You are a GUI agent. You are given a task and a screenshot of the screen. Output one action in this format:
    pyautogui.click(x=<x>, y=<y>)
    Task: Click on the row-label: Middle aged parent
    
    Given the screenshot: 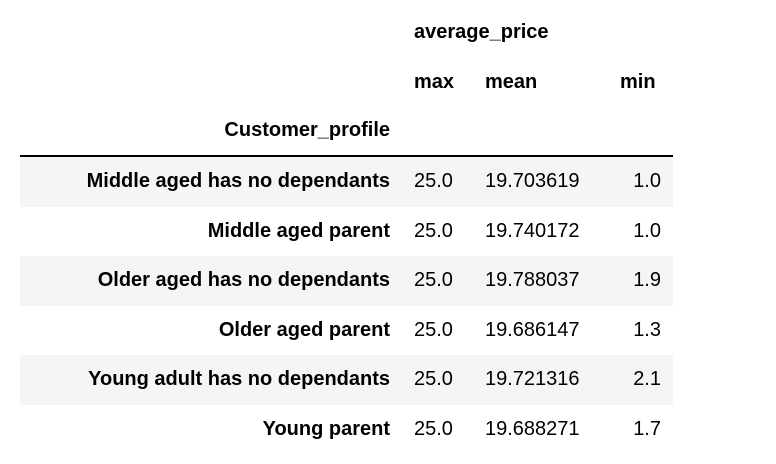 What is the action you would take?
    pyautogui.click(x=298, y=230)
    